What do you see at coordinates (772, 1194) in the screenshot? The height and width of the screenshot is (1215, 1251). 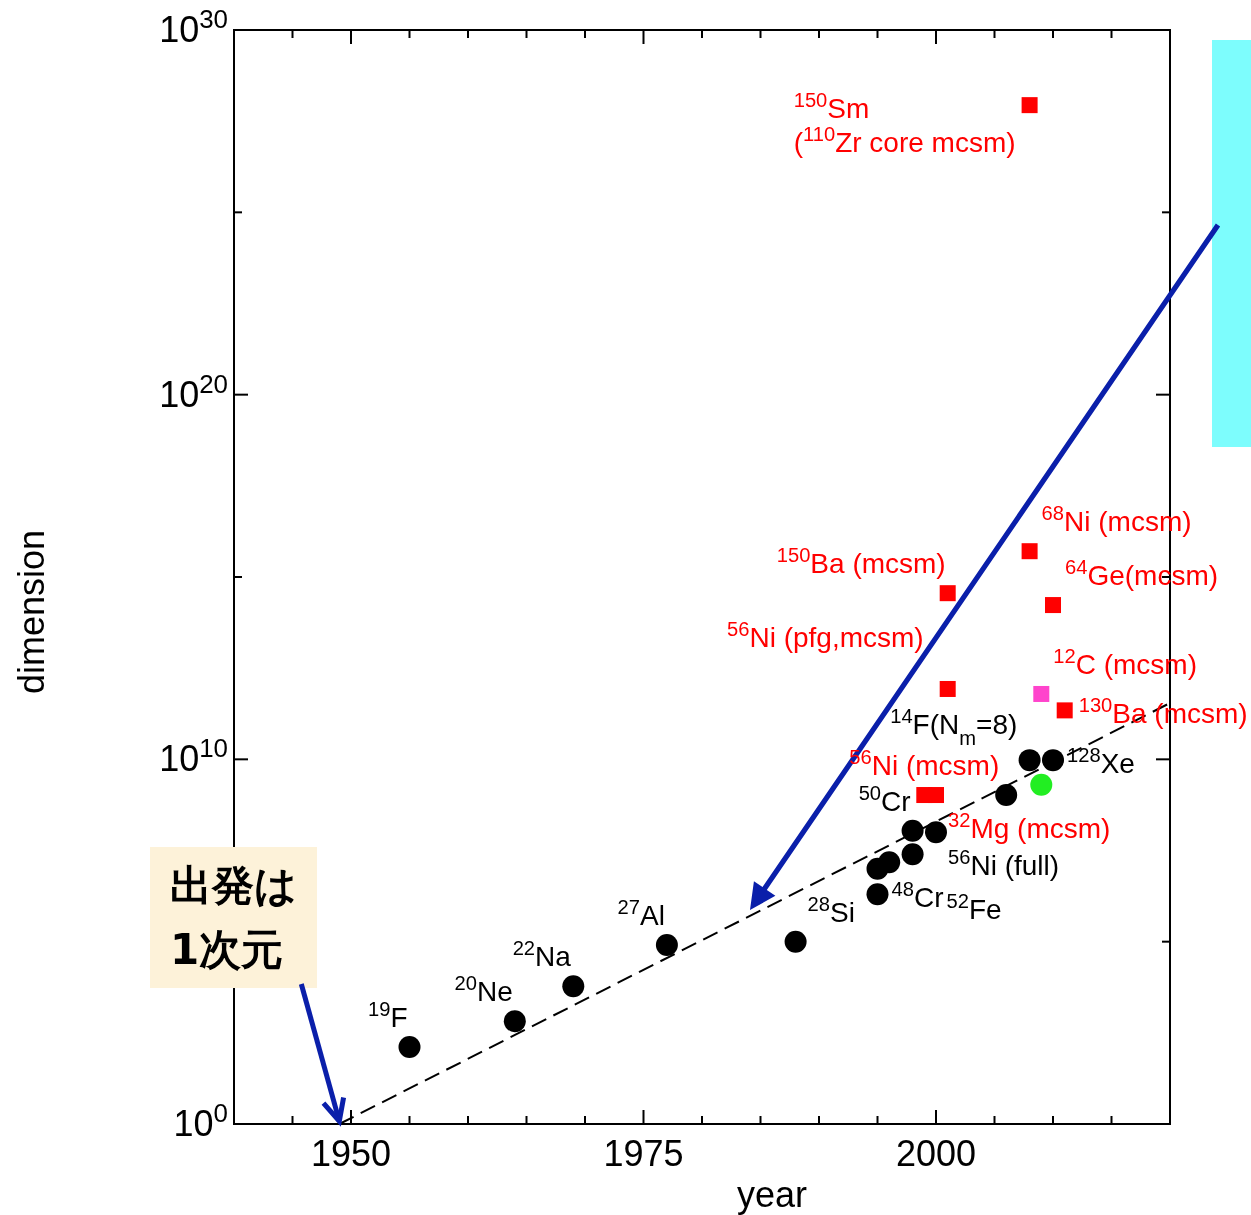 I see `x-axis-title: year` at bounding box center [772, 1194].